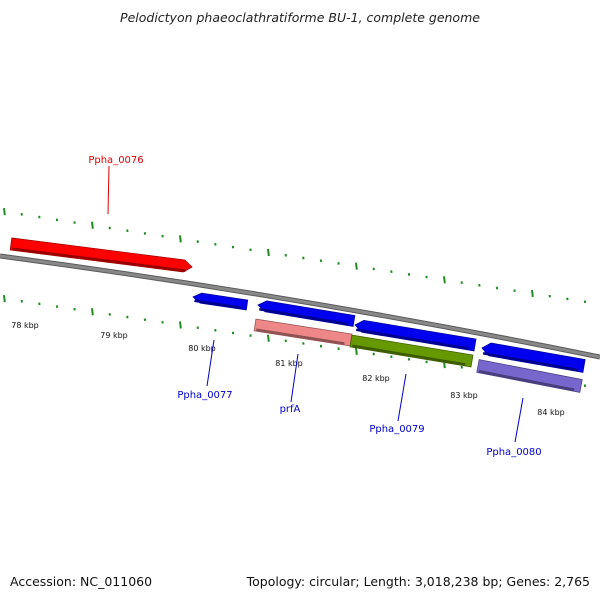 This screenshot has height=600, width=600. What do you see at coordinates (464, 395) in the screenshot?
I see `kbp-label: 83 kbp` at bounding box center [464, 395].